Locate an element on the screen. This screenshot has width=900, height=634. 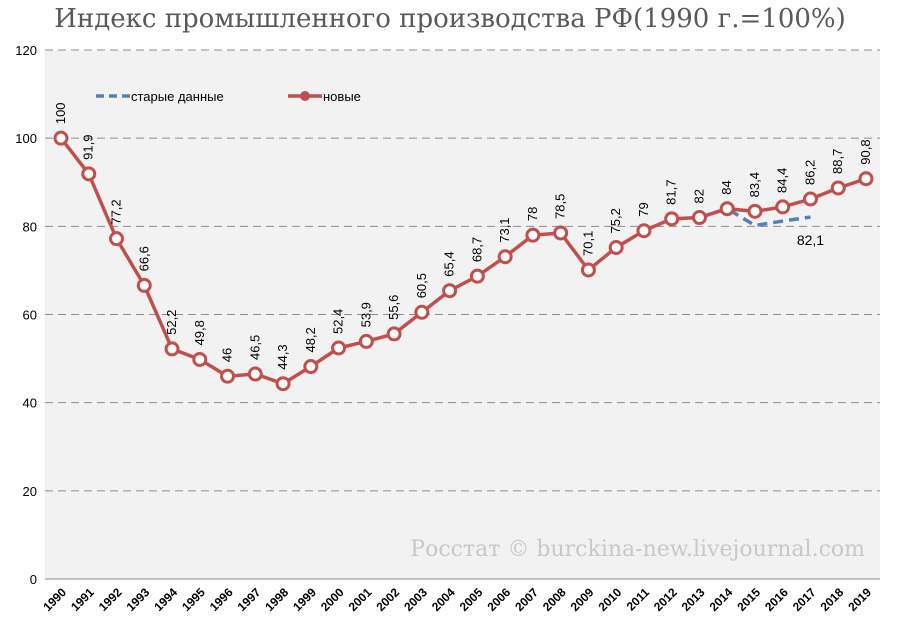
data-label: 46 is located at coordinates (227, 355).